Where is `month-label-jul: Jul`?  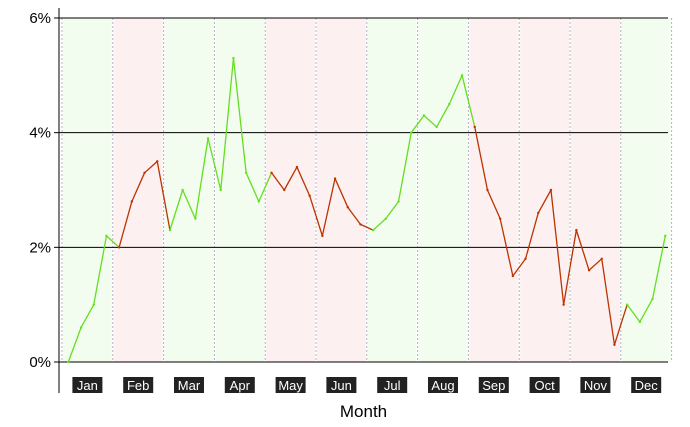
month-label-jul: Jul is located at coordinates (392, 385).